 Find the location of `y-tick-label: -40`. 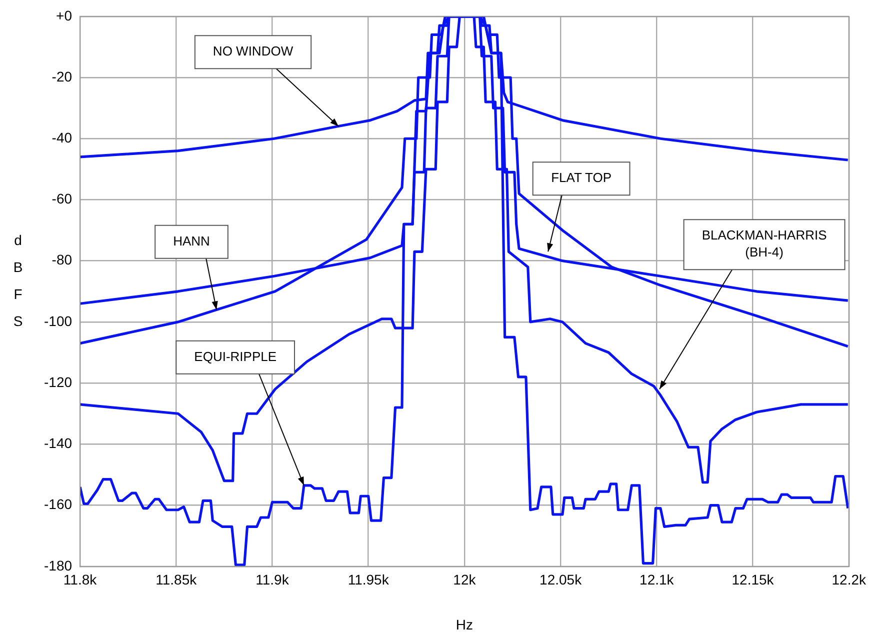

y-tick-label: -40 is located at coordinates (62, 137).